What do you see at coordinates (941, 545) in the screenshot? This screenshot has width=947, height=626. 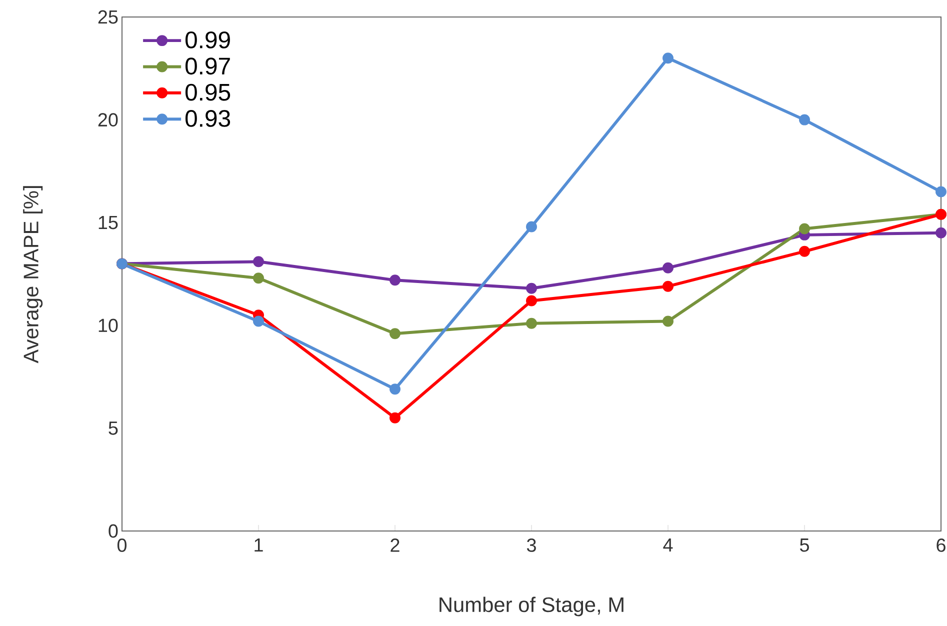 I see `x-tick-label: 6` at bounding box center [941, 545].